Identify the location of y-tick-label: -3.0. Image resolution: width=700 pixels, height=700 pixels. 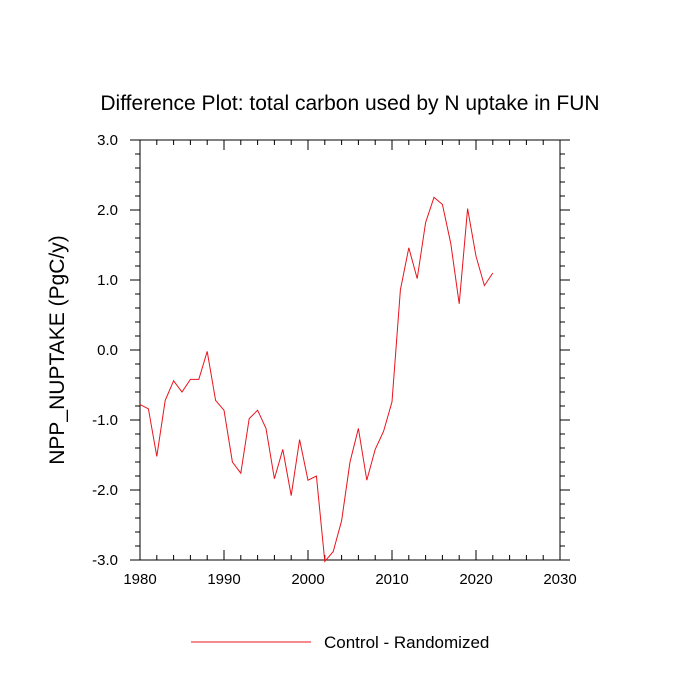
(105, 560).